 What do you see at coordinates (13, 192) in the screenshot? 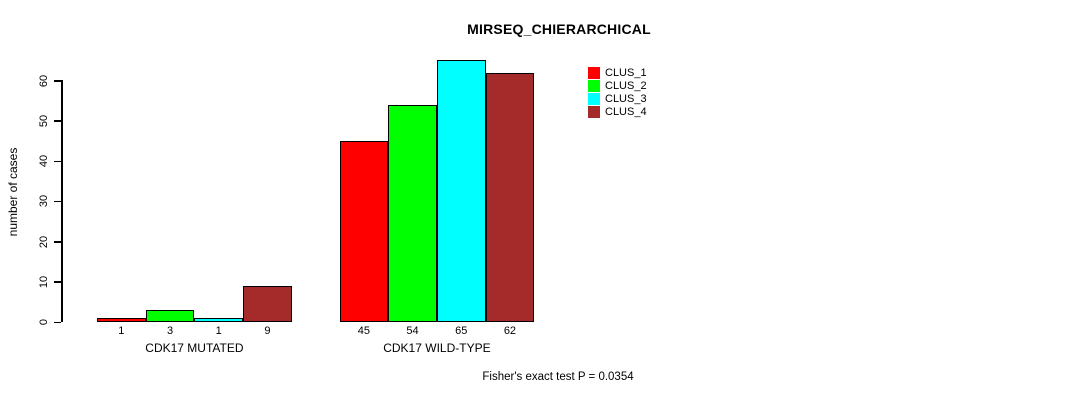
I see `y-axis-title: number of cases` at bounding box center [13, 192].